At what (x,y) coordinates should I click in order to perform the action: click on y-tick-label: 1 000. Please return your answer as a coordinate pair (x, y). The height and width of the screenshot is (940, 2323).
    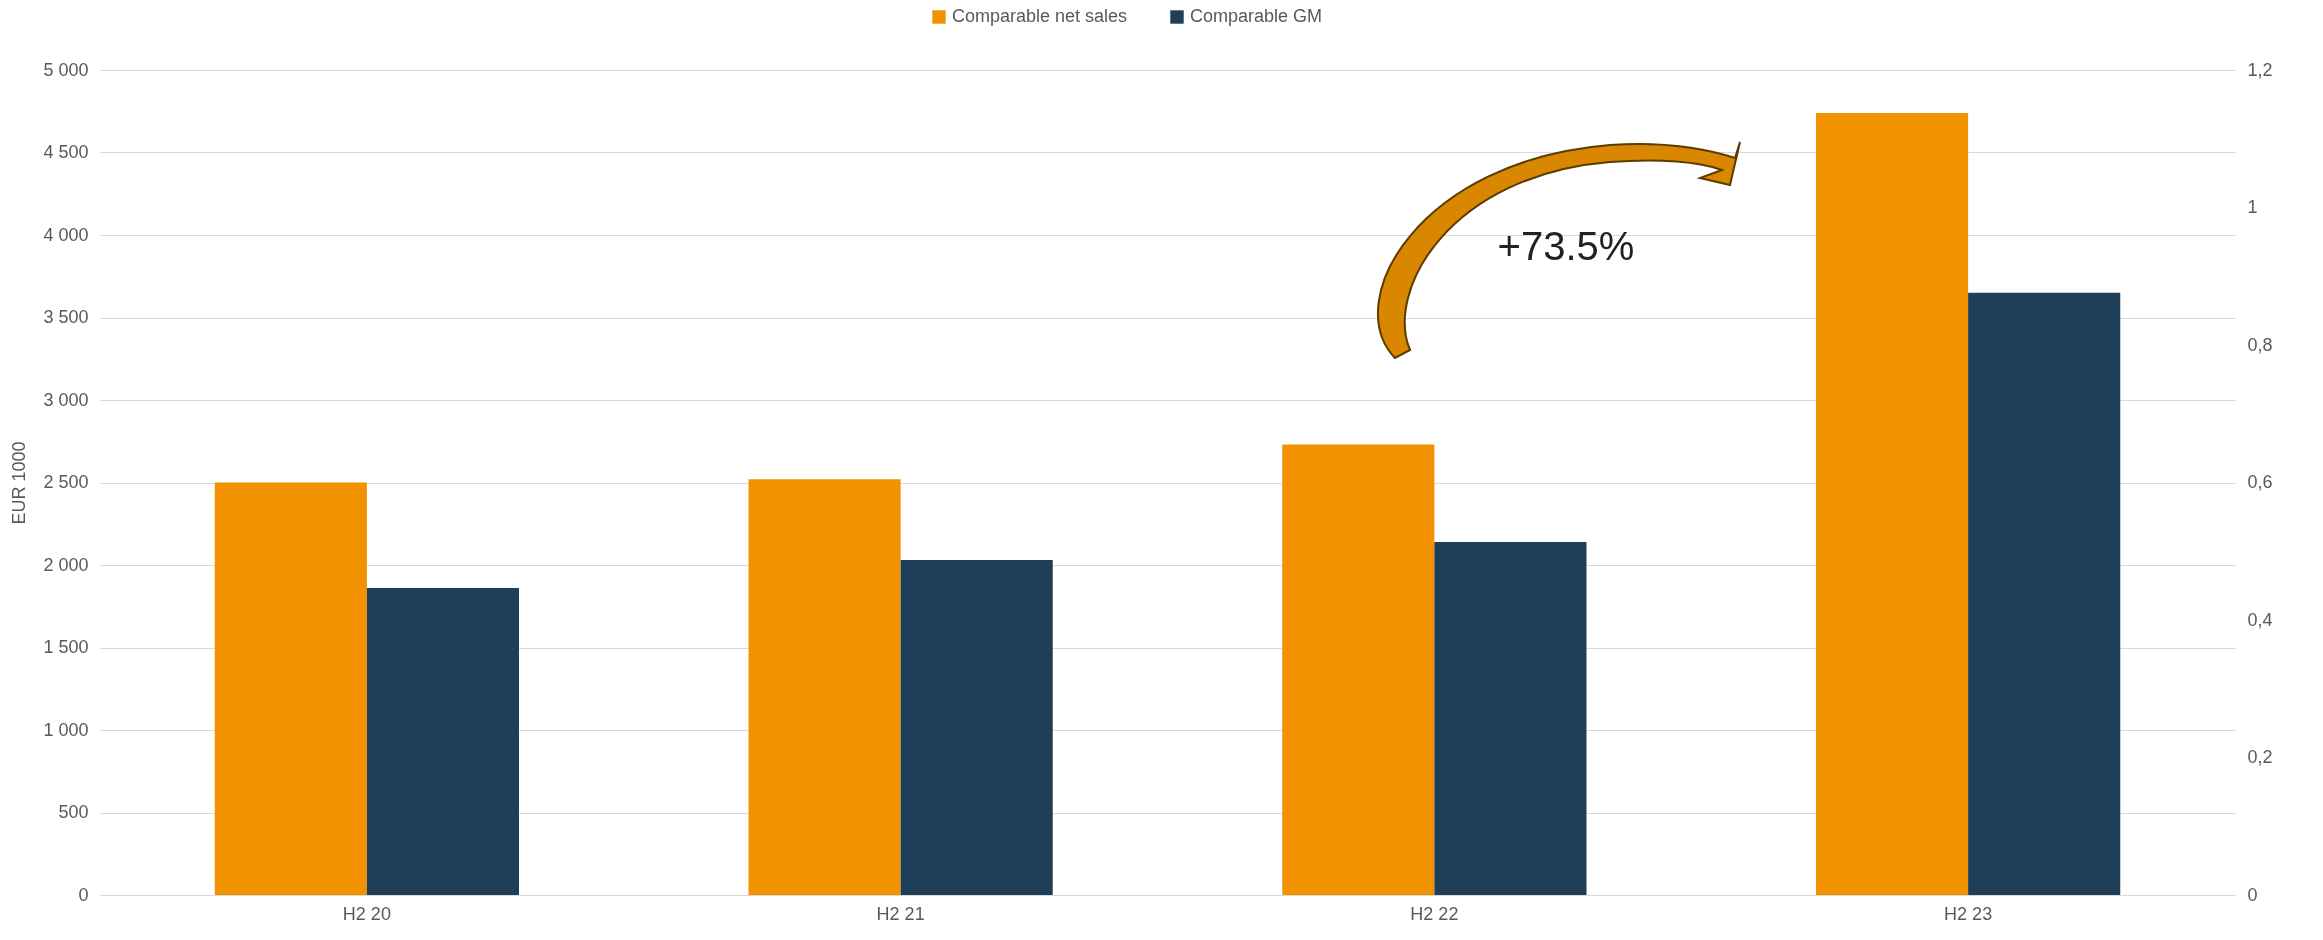
    Looking at the image, I should click on (66, 729).